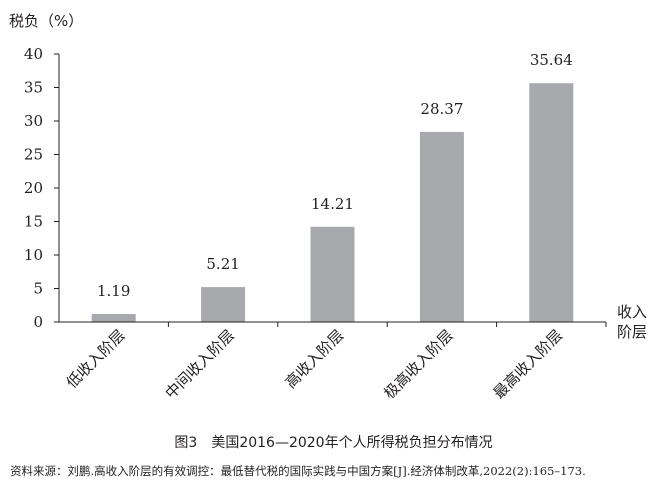 The height and width of the screenshot is (486, 667). What do you see at coordinates (551, 60) in the screenshot?
I see `data-label: 35.64` at bounding box center [551, 60].